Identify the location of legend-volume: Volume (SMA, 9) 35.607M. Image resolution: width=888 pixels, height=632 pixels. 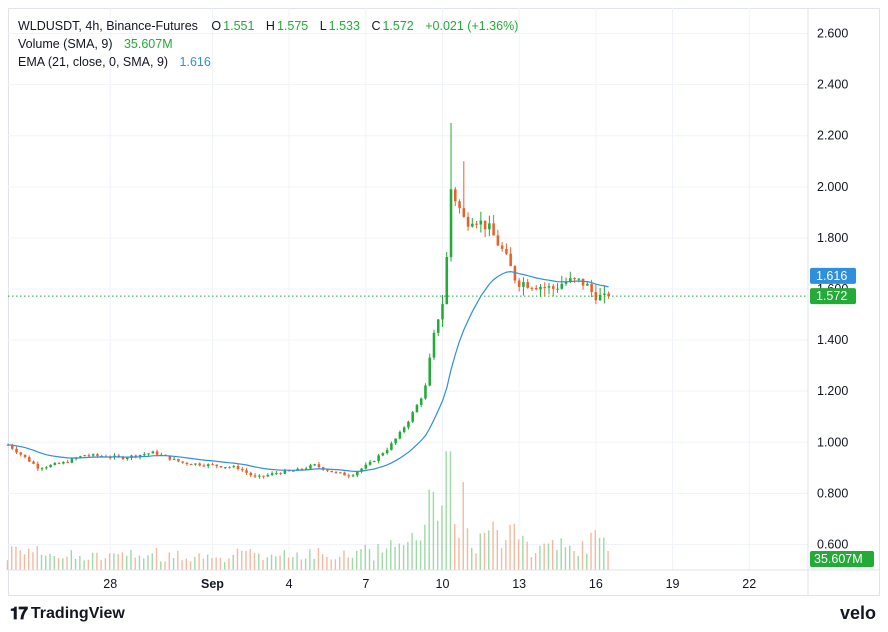
(96, 44).